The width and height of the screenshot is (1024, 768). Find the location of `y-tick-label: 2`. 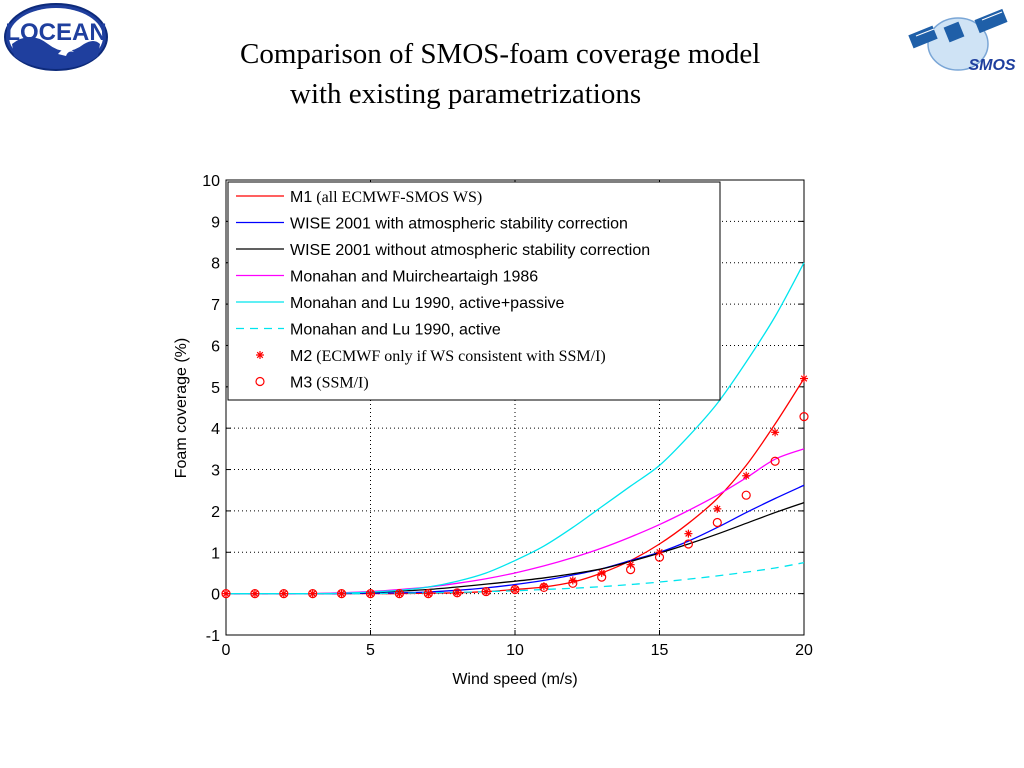

y-tick-label: 2 is located at coordinates (215, 512).